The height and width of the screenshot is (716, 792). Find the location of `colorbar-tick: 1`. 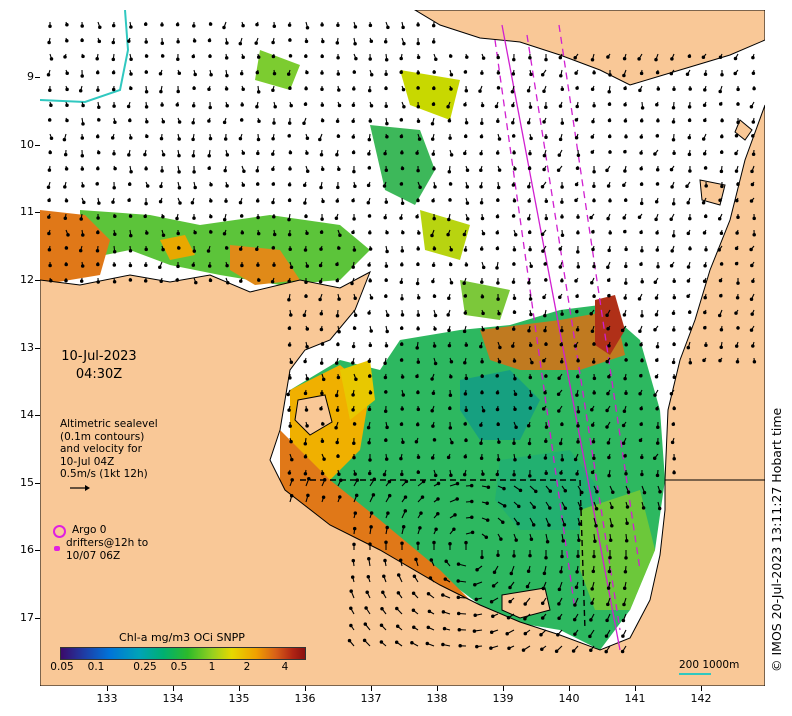

colorbar-tick: 1 is located at coordinates (212, 667).